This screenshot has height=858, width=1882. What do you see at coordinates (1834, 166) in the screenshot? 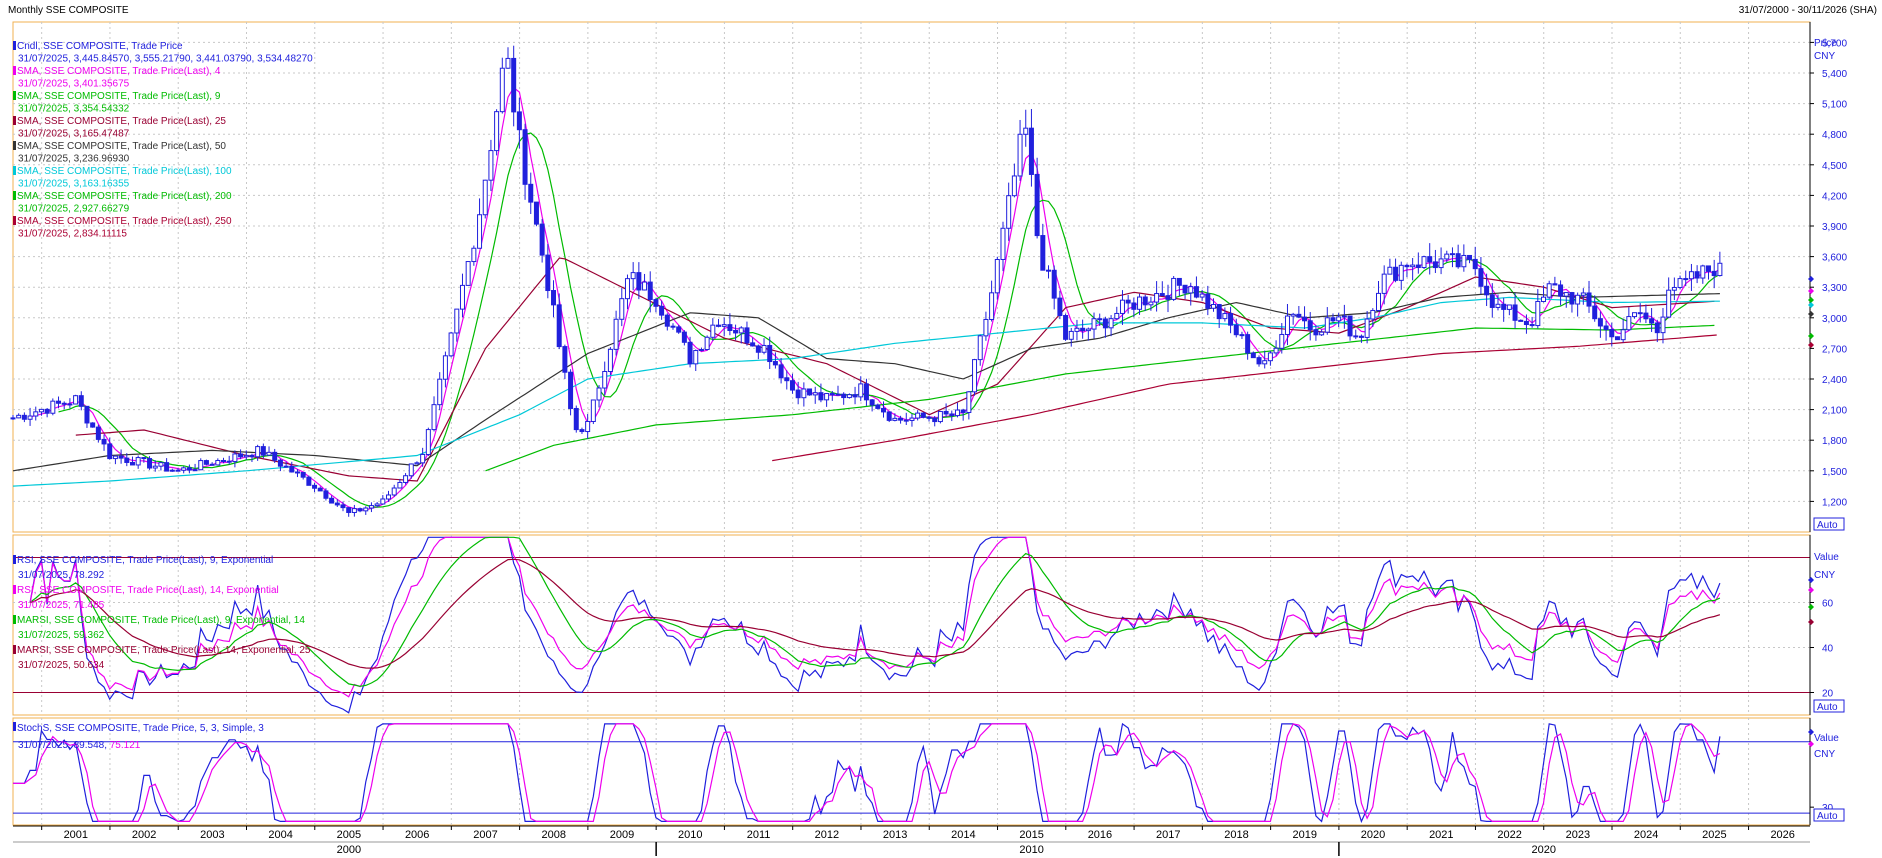
I see `price-tick-label: 4,500` at bounding box center [1834, 166].